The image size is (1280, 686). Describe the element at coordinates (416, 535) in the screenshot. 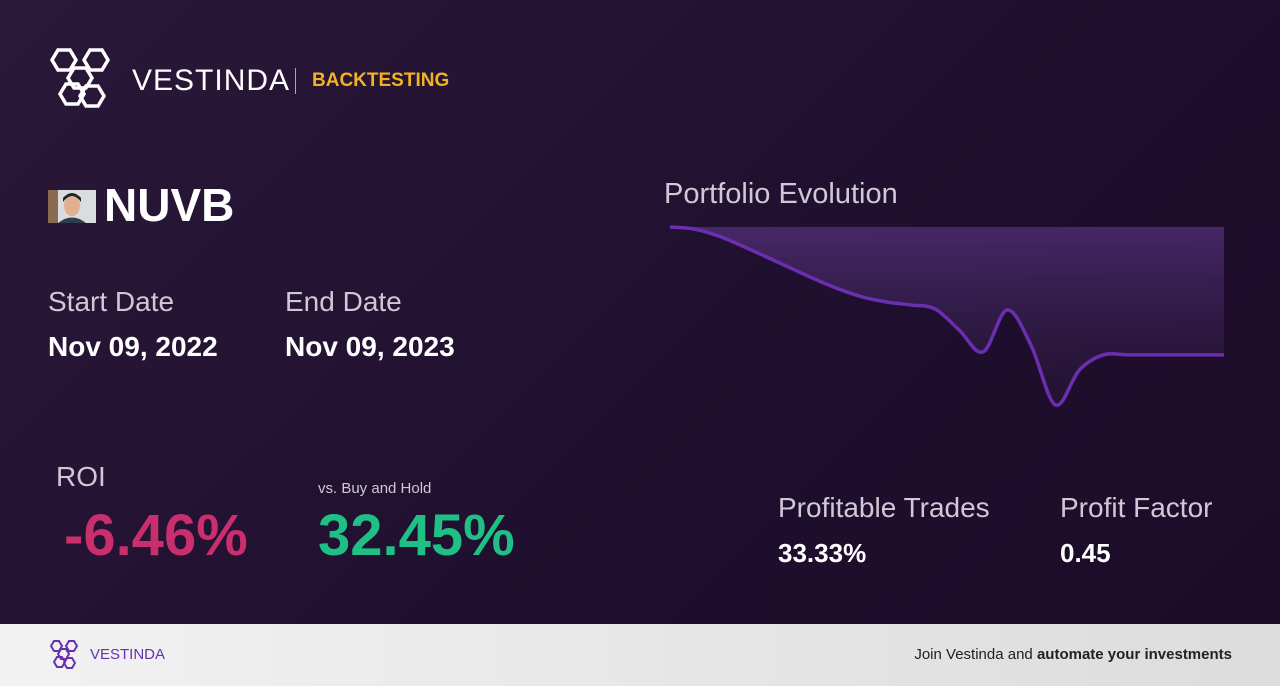

I see `compare-value: 32.45%` at that location.